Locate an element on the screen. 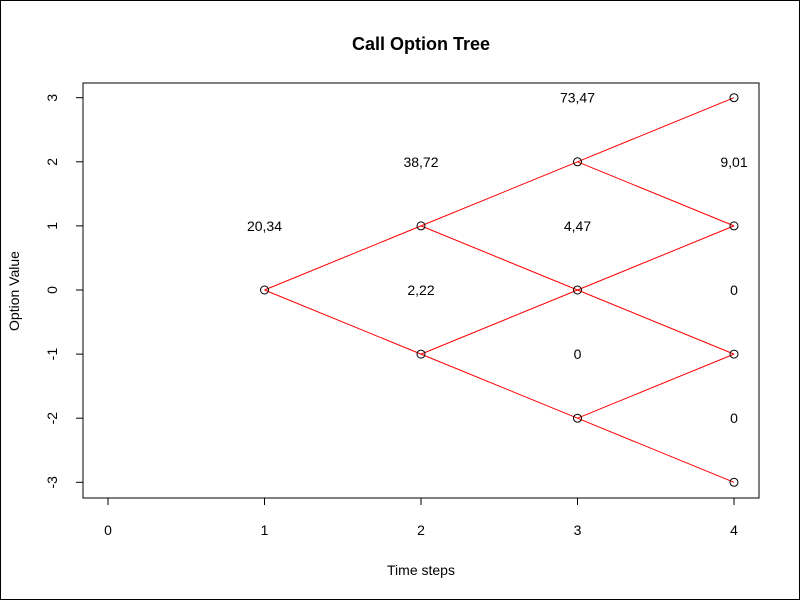 This screenshot has height=600, width=800. x-tick-label-0: 0 is located at coordinates (108, 530).